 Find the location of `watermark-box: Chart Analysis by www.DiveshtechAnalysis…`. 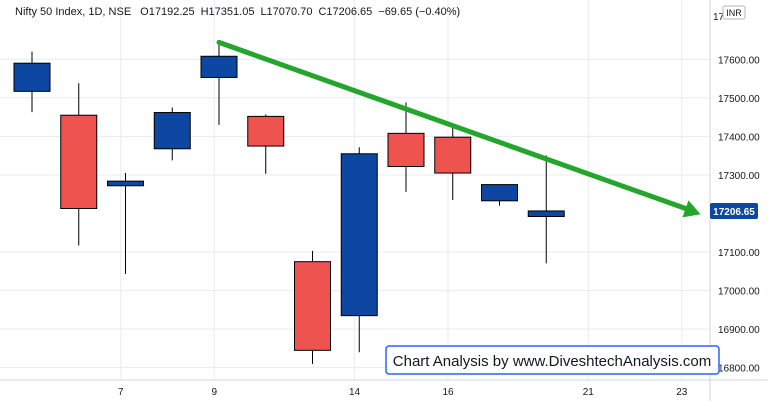

watermark-box: Chart Analysis by www.DiveshtechAnalysis… is located at coordinates (552, 360).